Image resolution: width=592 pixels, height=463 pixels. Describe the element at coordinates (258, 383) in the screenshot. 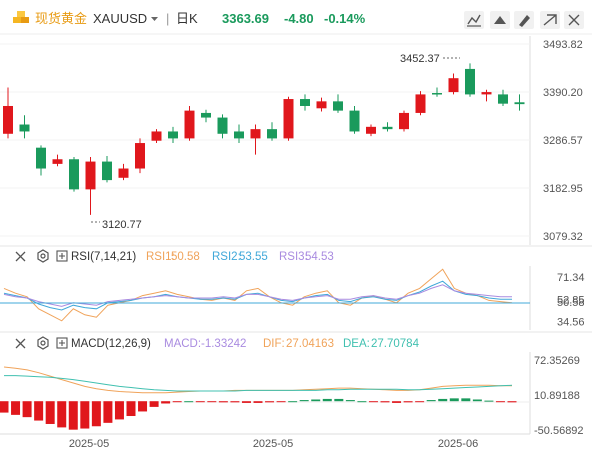

I see `macd-dea-line` at that location.